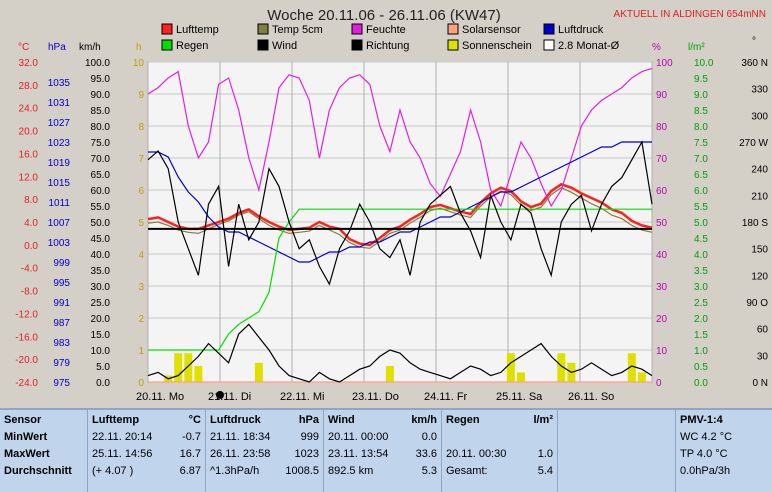 This screenshot has width=772, height=492. I want to click on series-line-temp-5cm, so click(400, 218).